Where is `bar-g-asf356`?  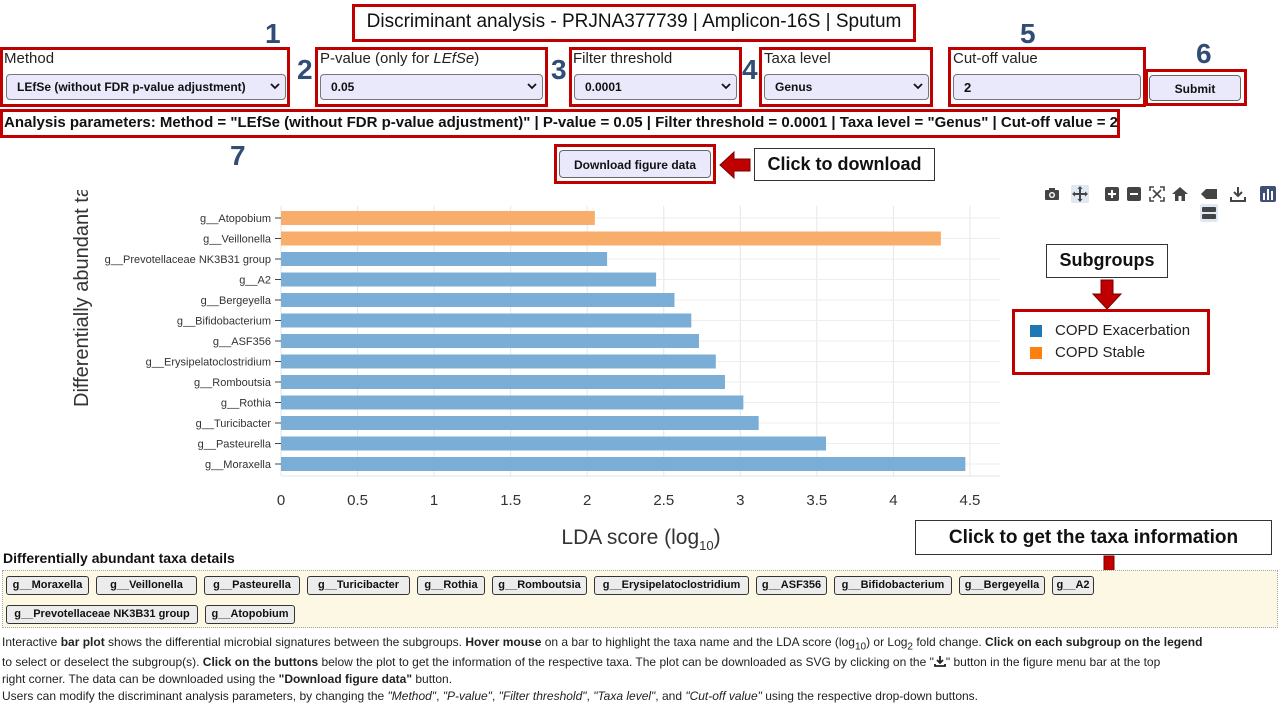
bar-g-asf356 is located at coordinates (490, 341).